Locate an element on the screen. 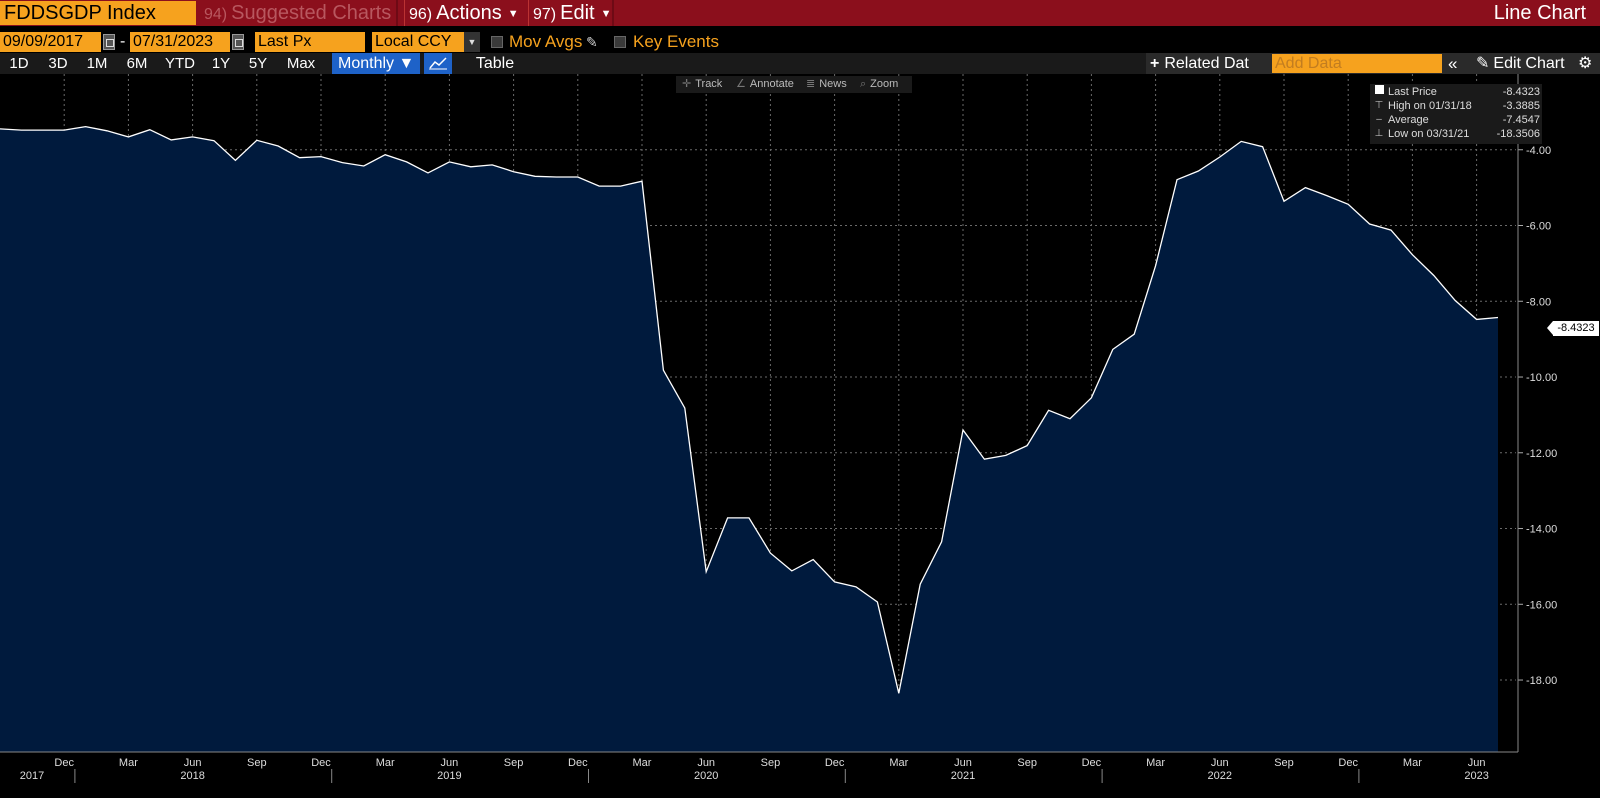  period-1y: 1Y is located at coordinates (221, 63).